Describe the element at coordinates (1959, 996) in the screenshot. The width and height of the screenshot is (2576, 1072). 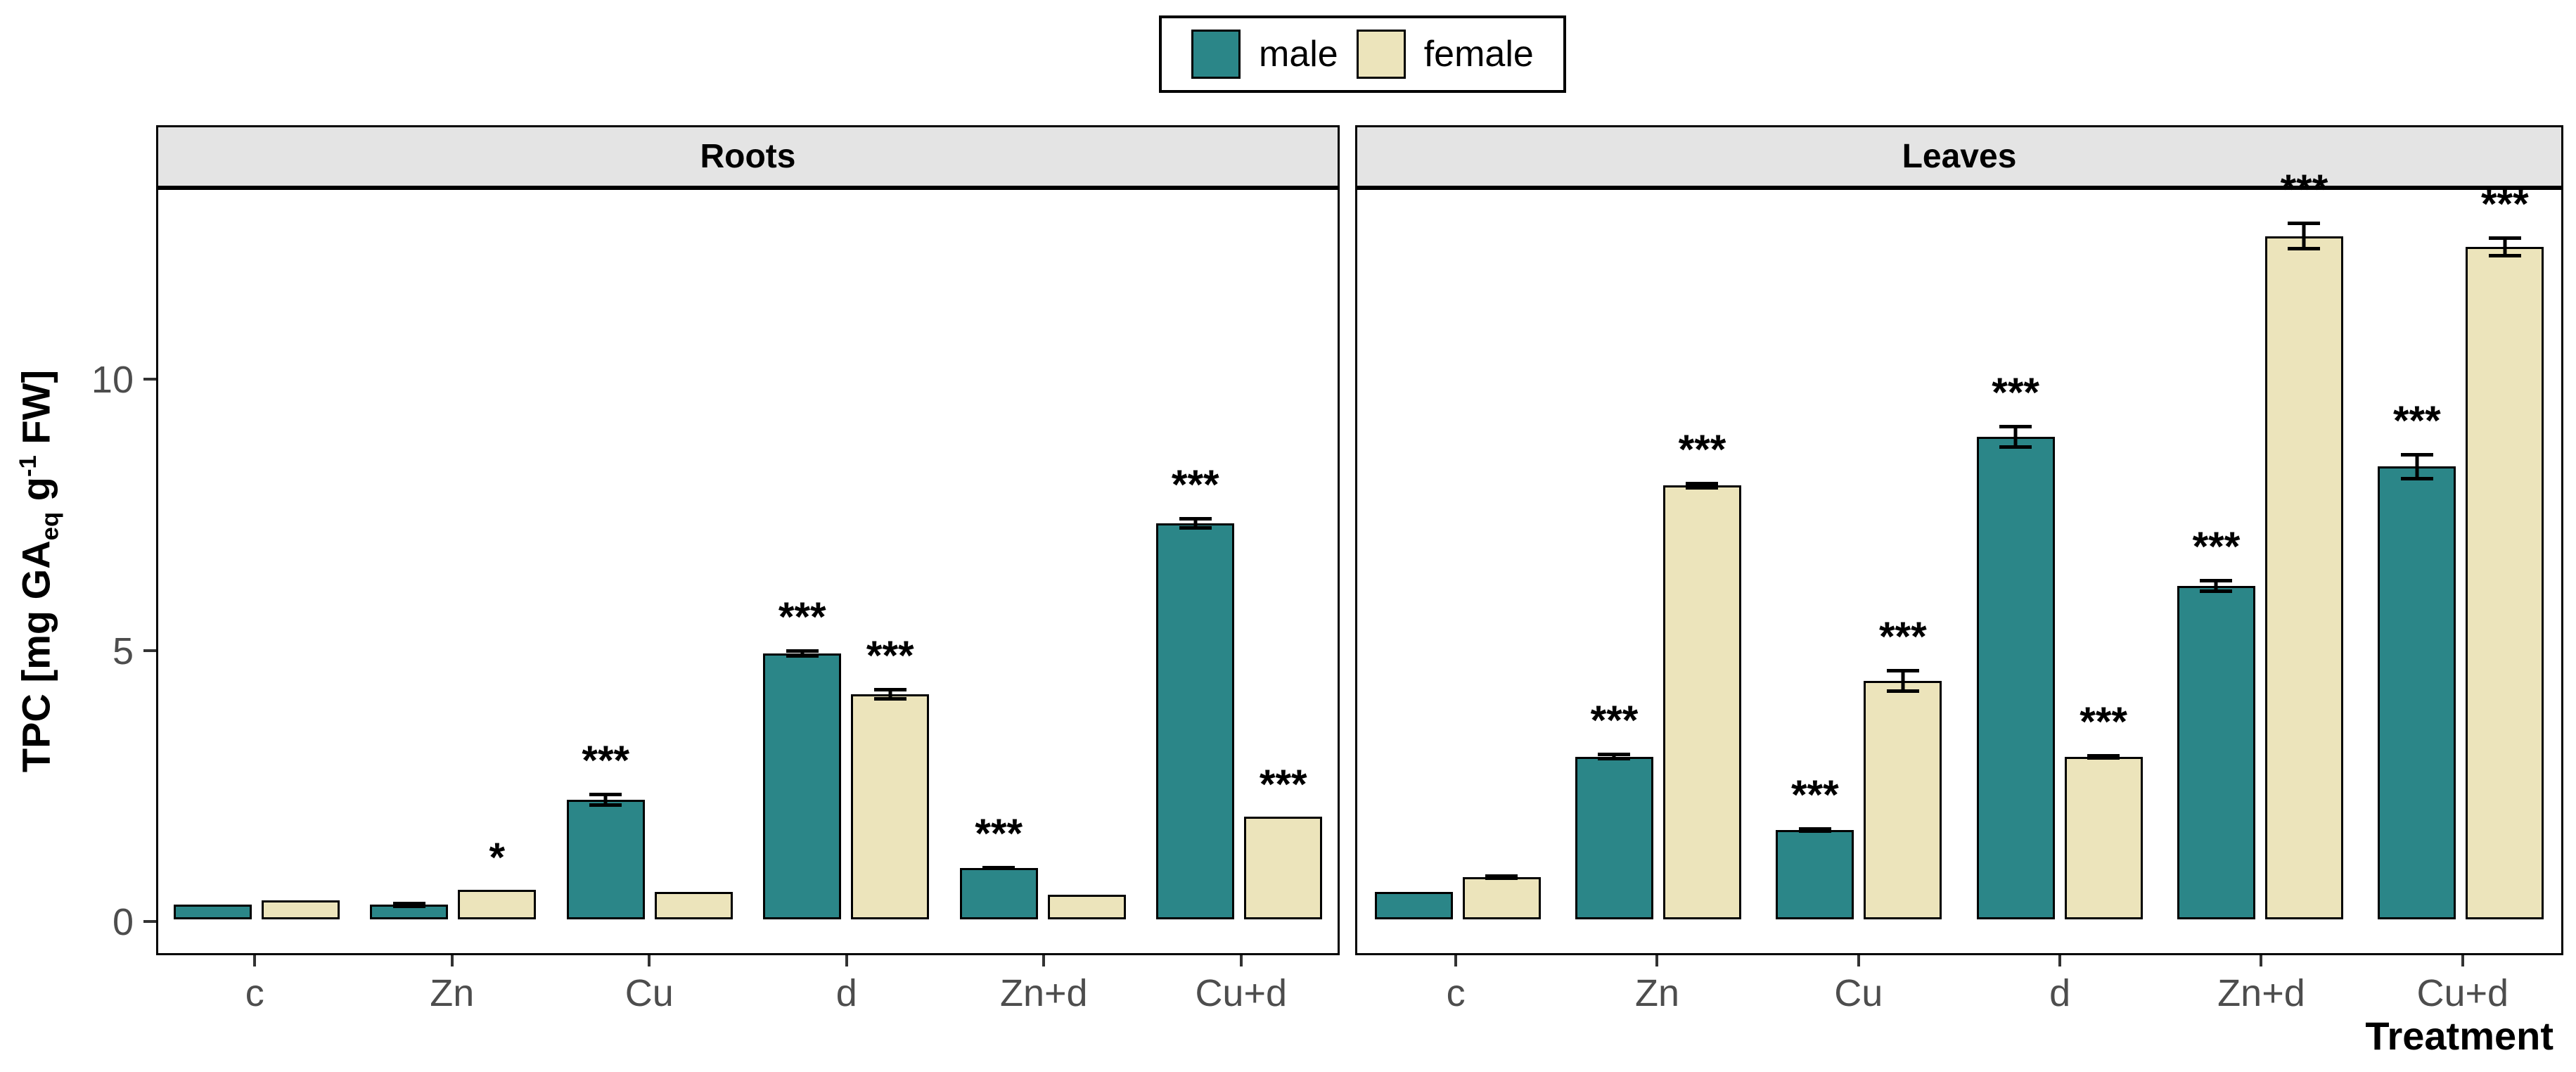
I see `x-label-row: c Zn Cu d Zn+d Cu+d` at that location.